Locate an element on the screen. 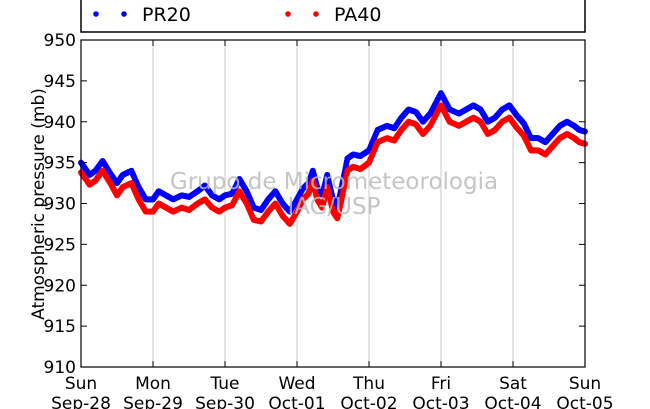  legend-marker-pa40-a is located at coordinates (288, 14).